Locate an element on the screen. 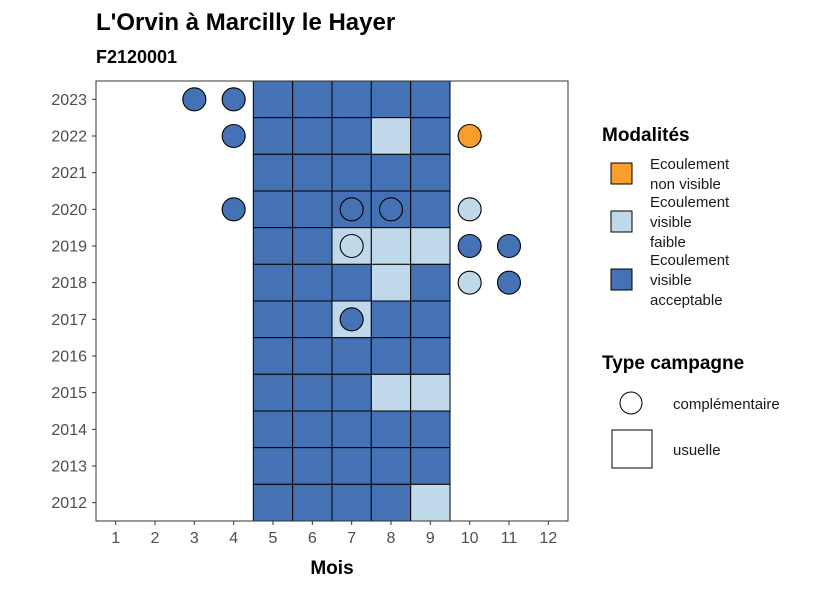  chart-title: L'Orvin à Marcilly le Hayer is located at coordinates (245, 22).